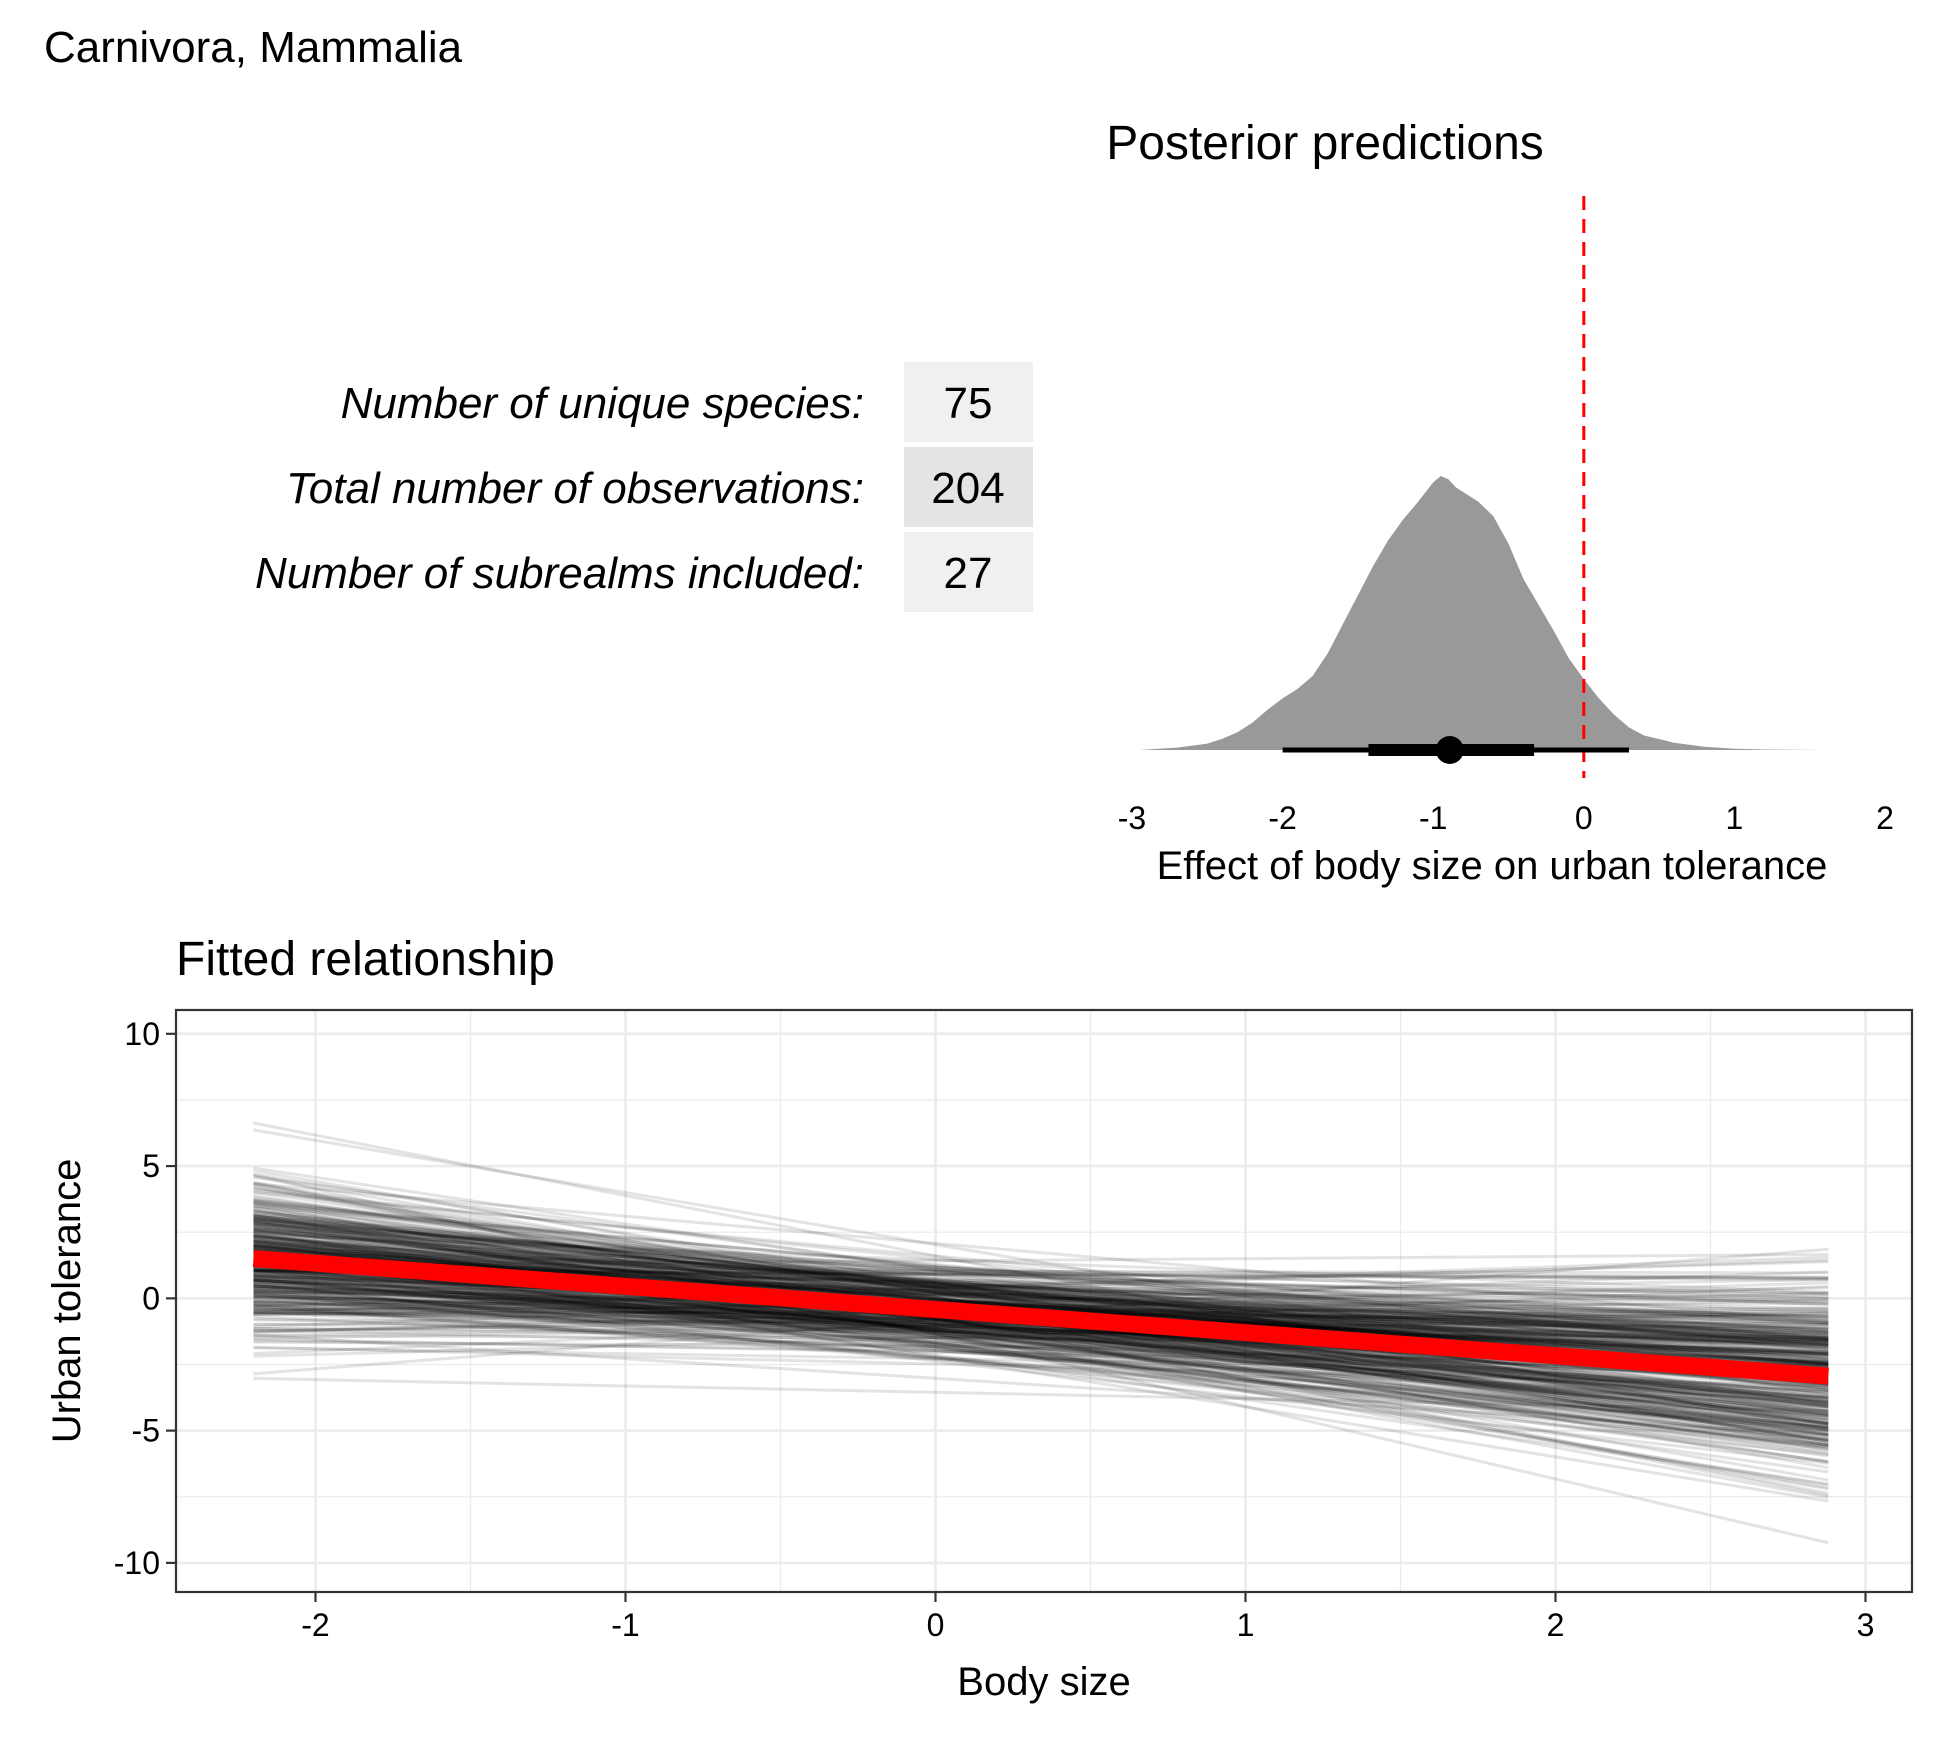 This screenshot has width=1950, height=1740. Describe the element at coordinates (1043, 1682) in the screenshot. I see `fitted-x-axis-label: Body size` at that location.